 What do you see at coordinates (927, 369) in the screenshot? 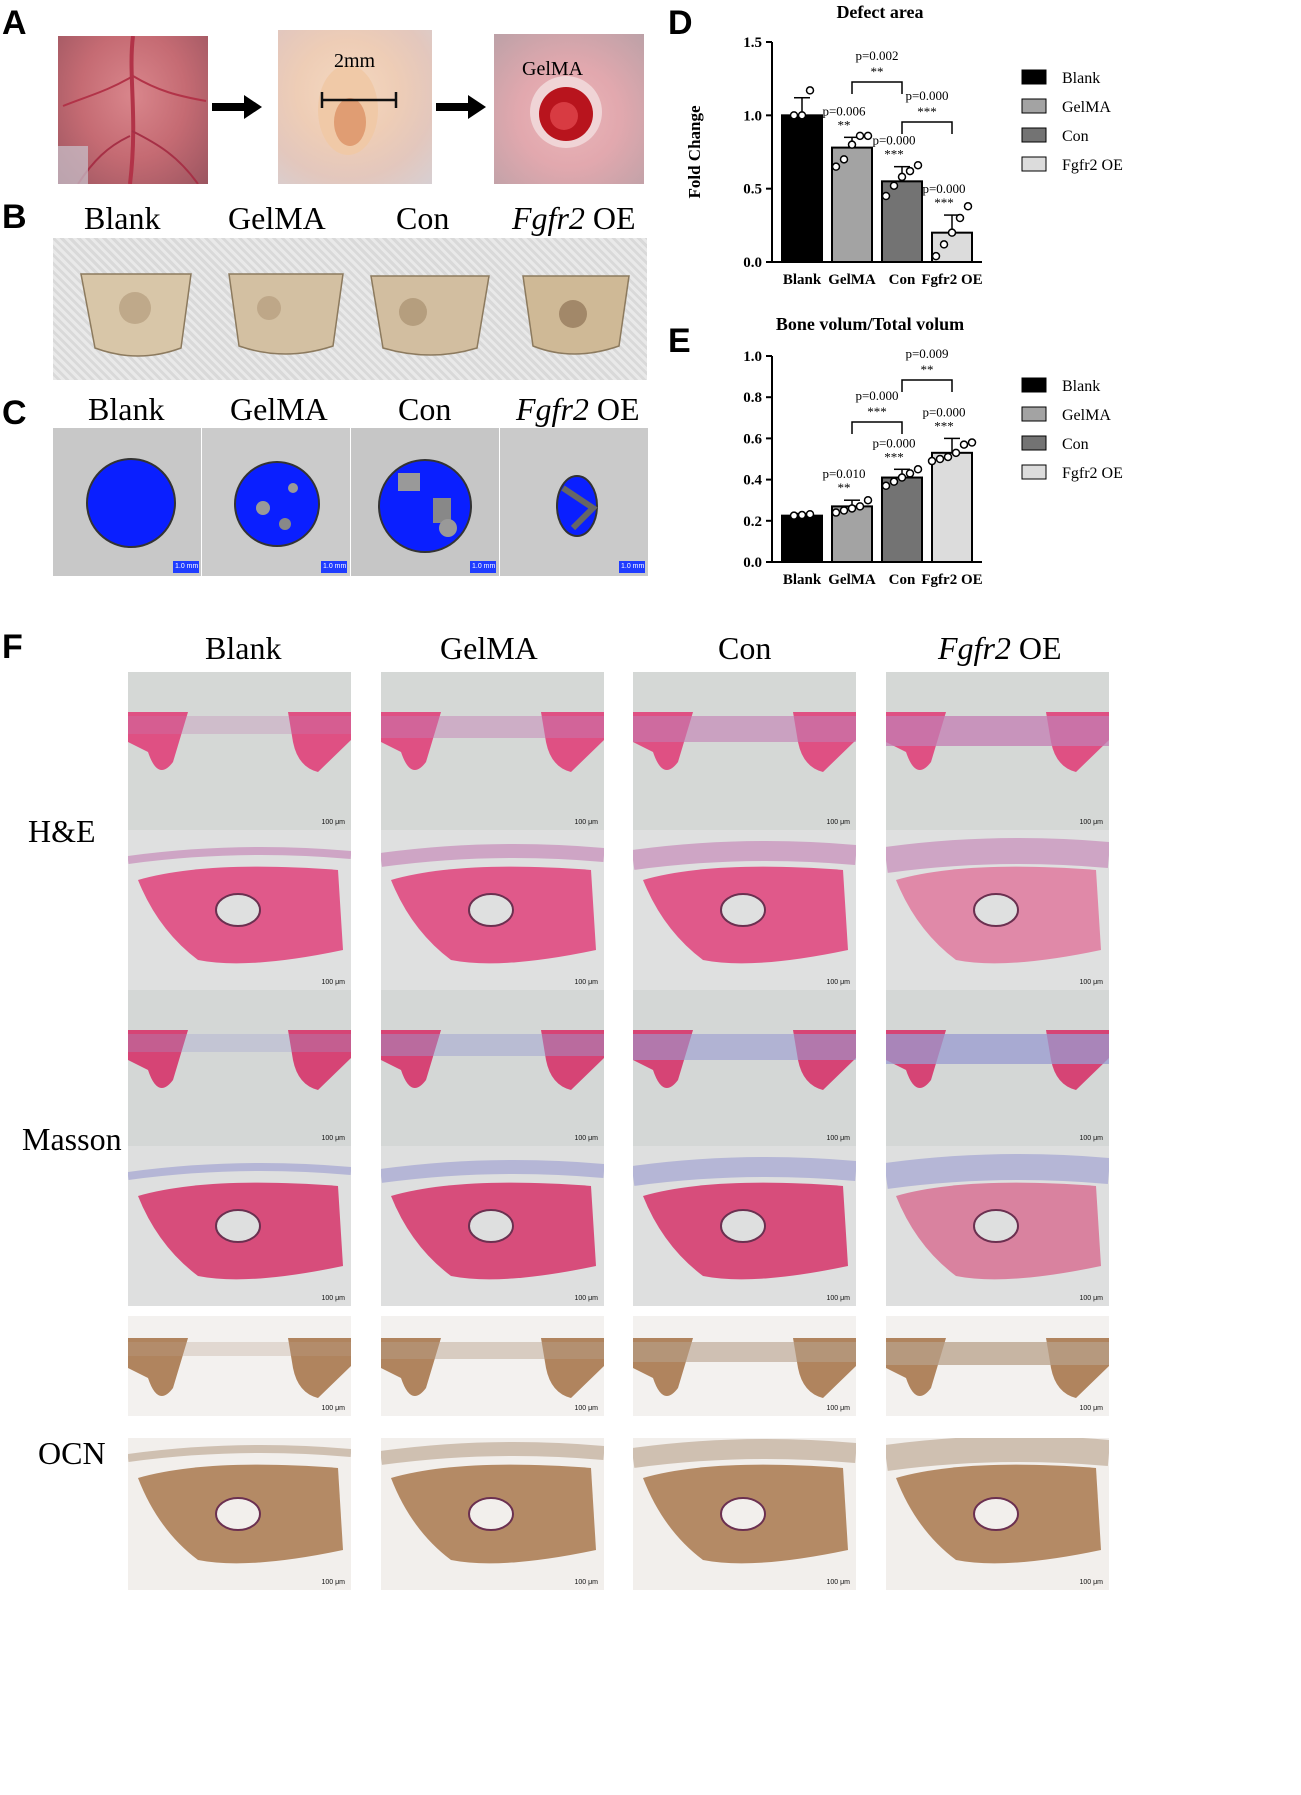
I see `bracket-stars: **` at bounding box center [927, 369].